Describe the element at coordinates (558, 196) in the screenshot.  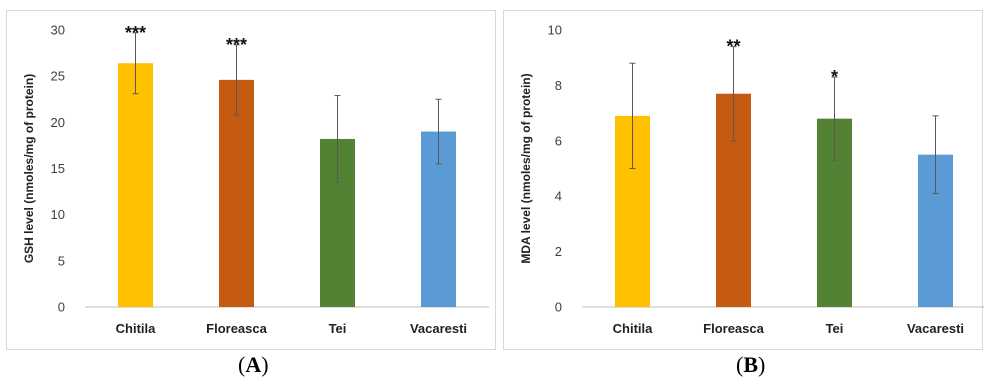
I see `y-tick-label: 4` at that location.